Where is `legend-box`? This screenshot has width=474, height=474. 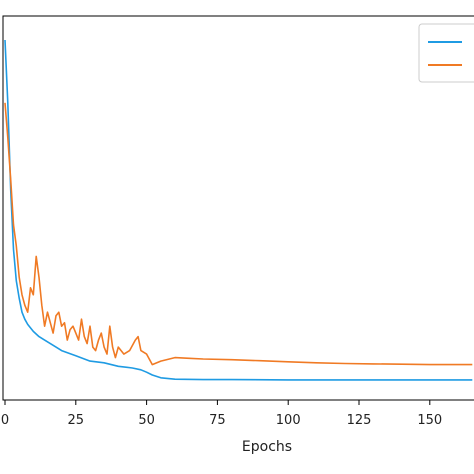 legend-box is located at coordinates (446, 53).